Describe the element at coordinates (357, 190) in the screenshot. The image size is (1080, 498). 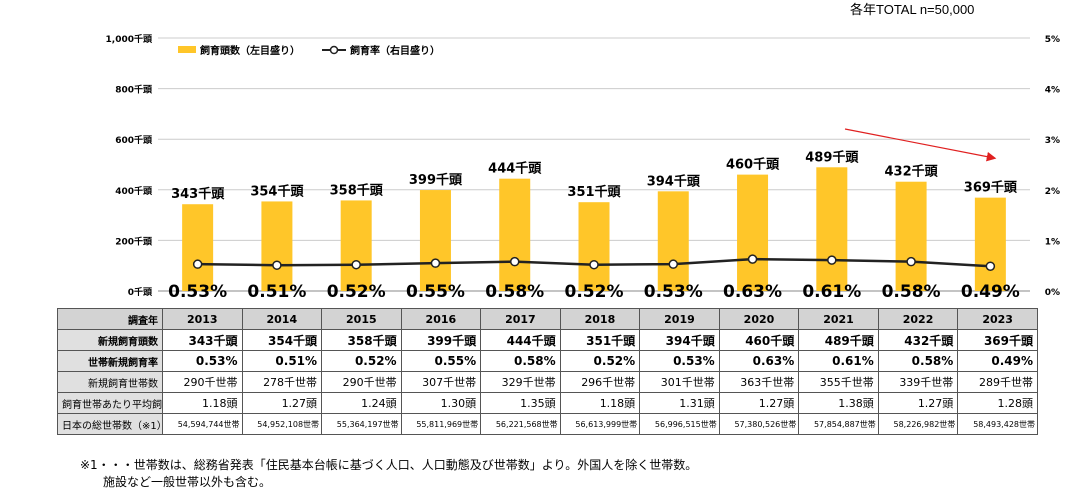
I see `bar-value-label: 358千頭` at that location.